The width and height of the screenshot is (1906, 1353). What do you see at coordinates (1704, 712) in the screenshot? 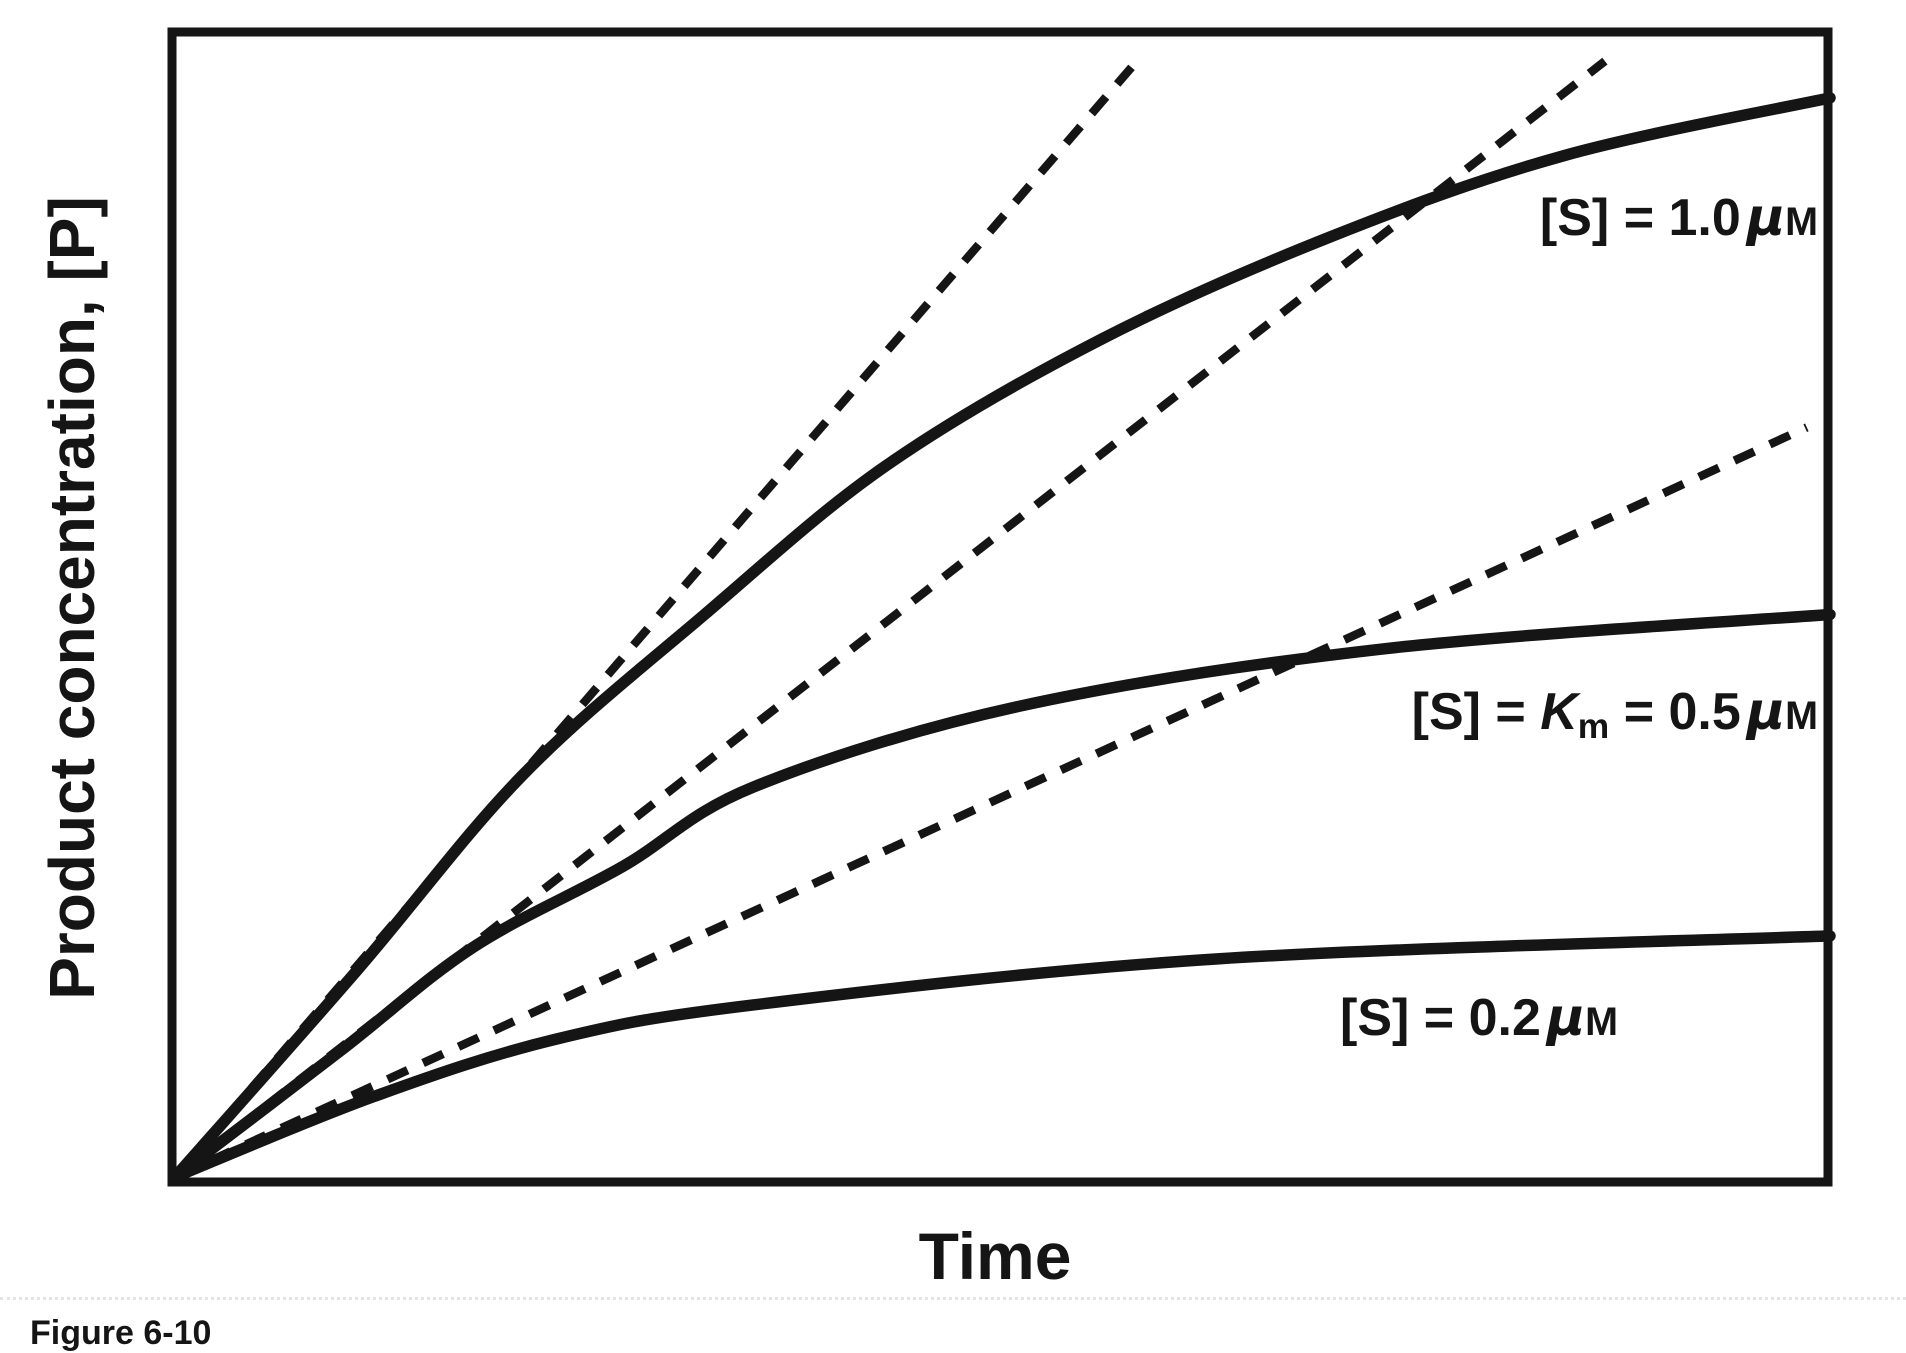
I see `label-value: 0.5` at bounding box center [1704, 712].